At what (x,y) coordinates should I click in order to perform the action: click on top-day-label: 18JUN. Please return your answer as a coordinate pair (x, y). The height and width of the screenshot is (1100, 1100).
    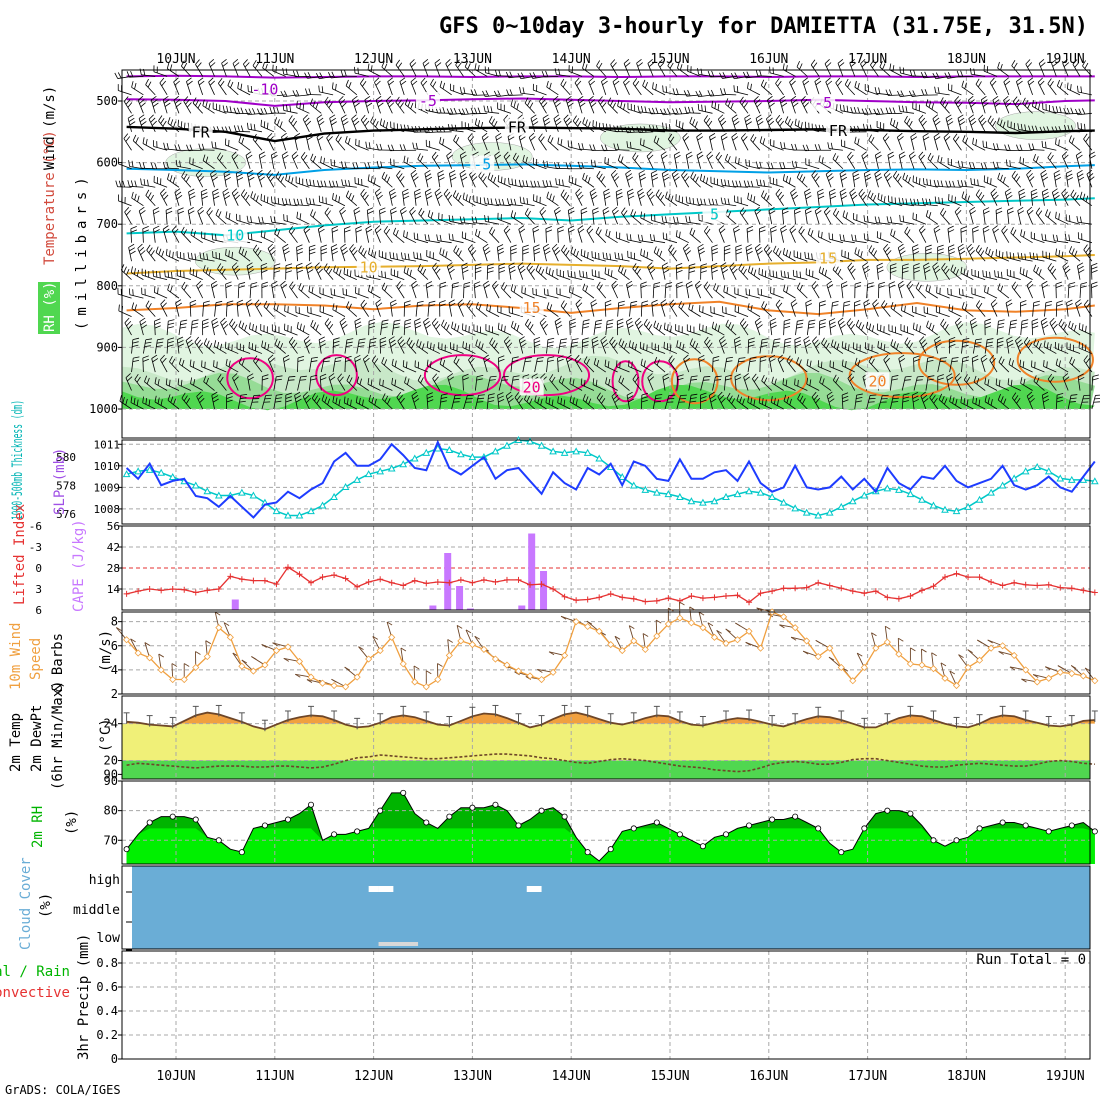
    Looking at the image, I should click on (966, 59).